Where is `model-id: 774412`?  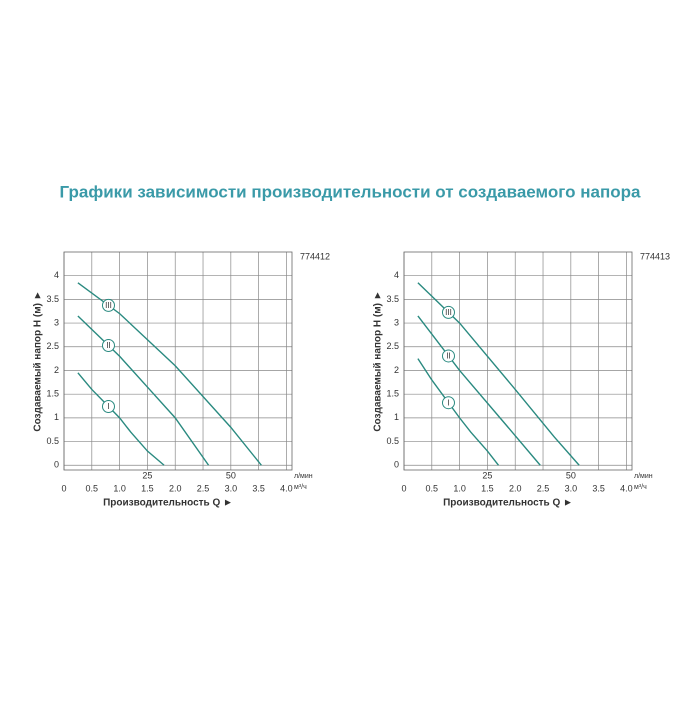 model-id: 774412 is located at coordinates (315, 256).